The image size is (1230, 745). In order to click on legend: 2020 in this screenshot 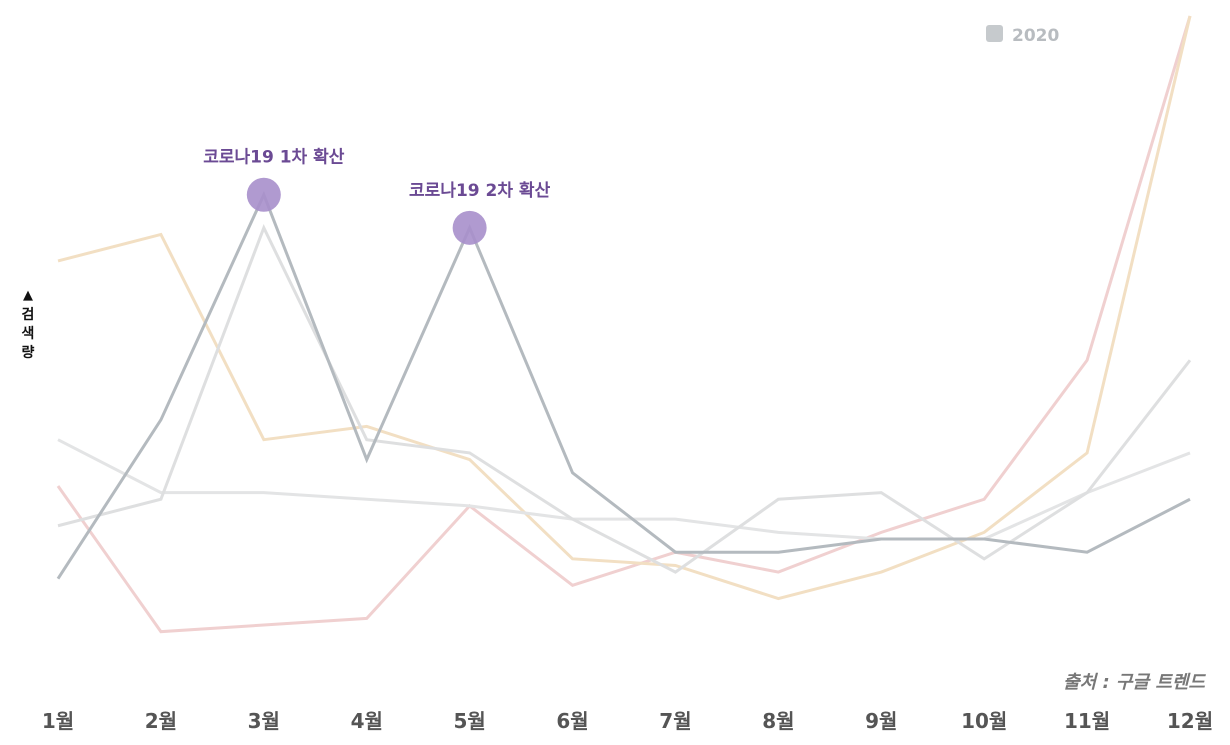, I will do `click(1022, 35)`.